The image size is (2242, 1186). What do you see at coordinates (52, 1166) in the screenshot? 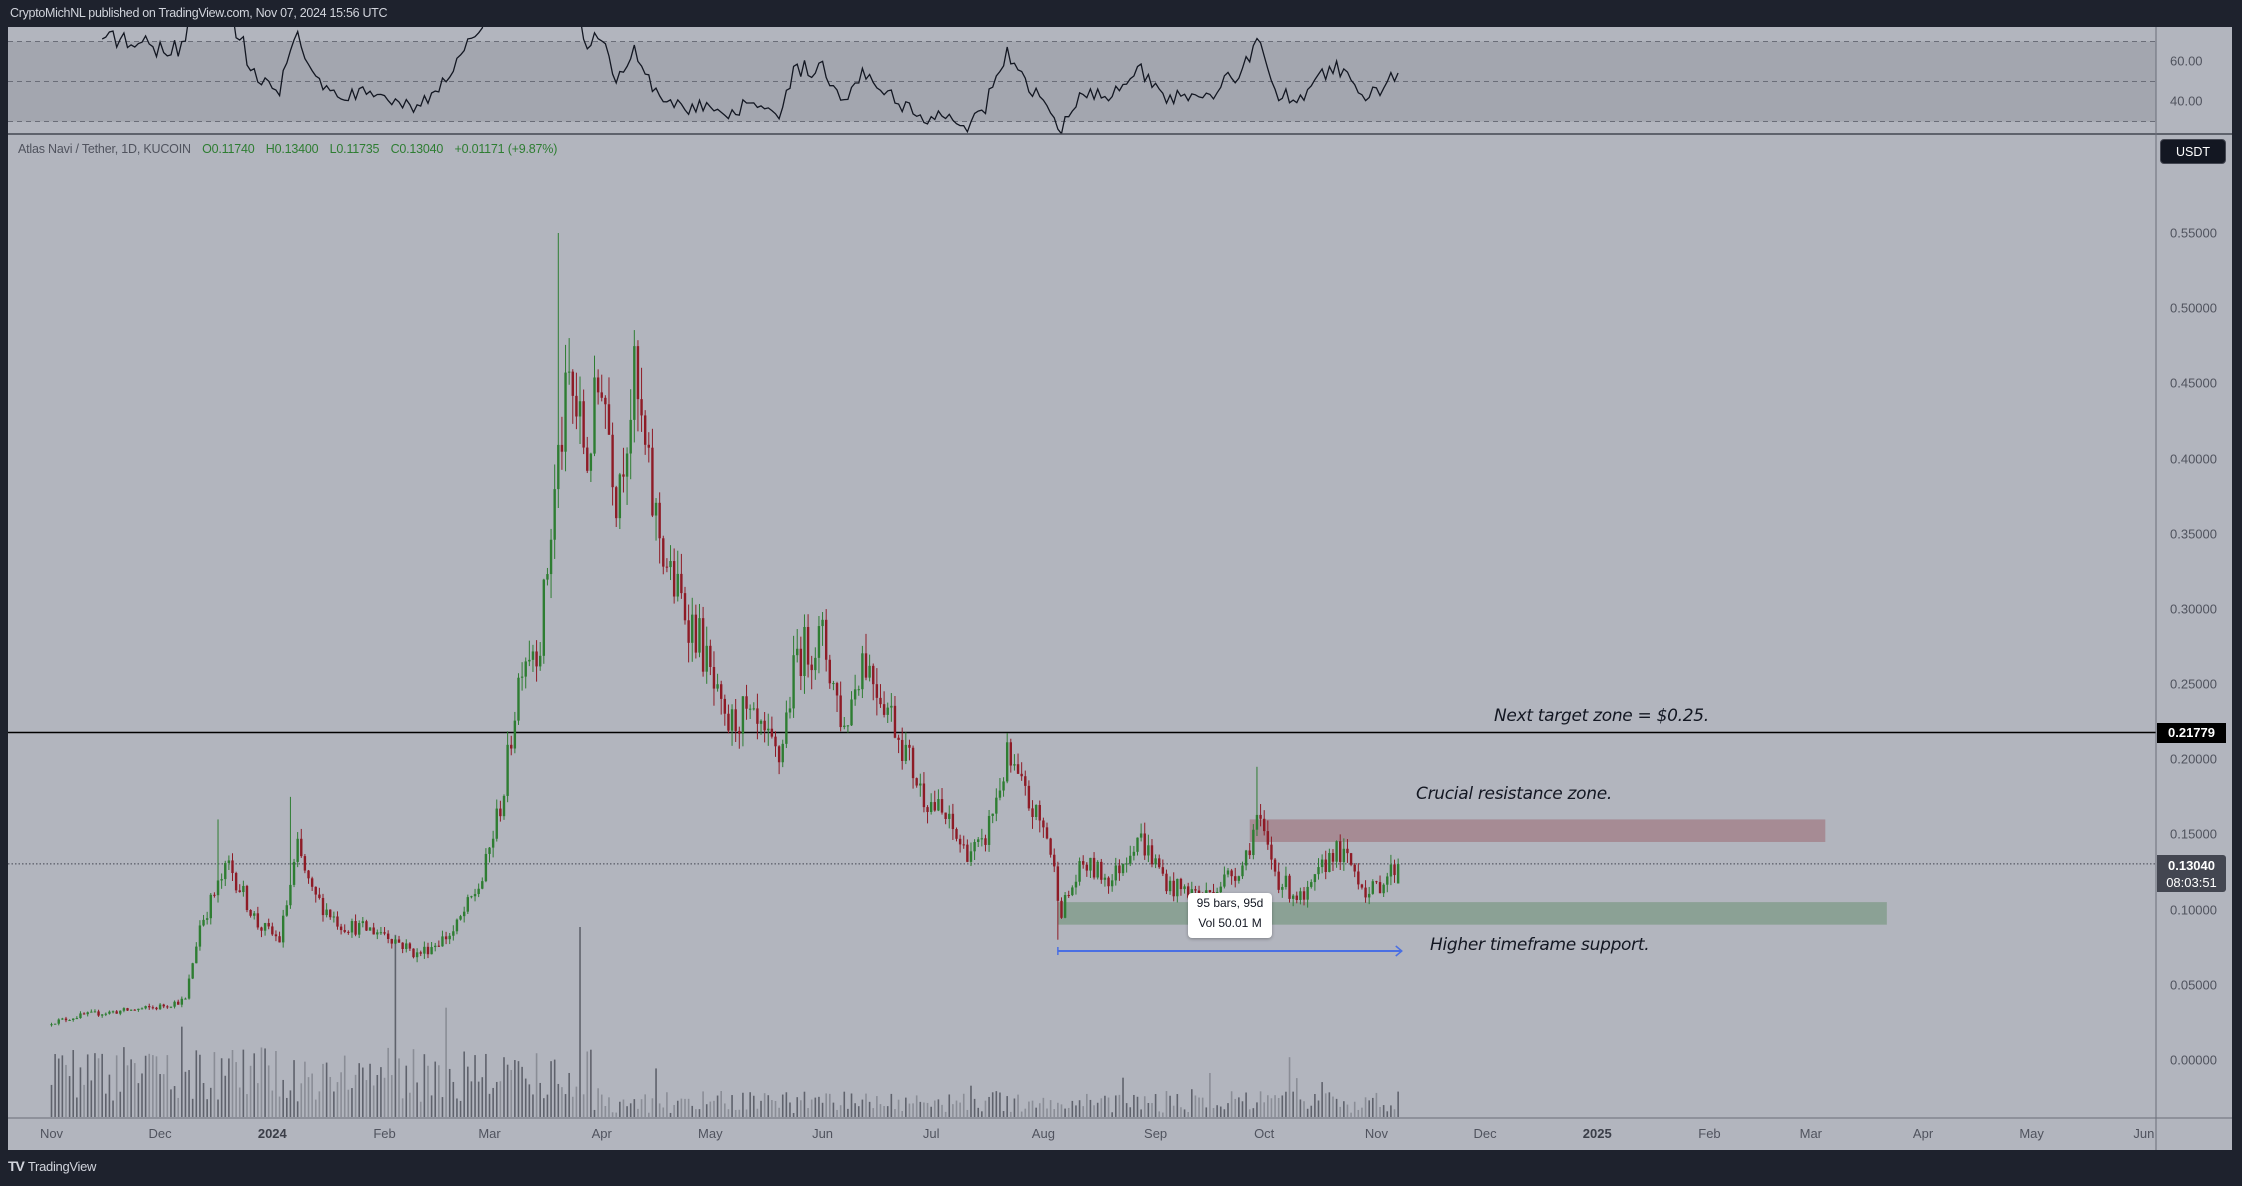
I see `tradingview-logo: TV TradingView` at bounding box center [52, 1166].